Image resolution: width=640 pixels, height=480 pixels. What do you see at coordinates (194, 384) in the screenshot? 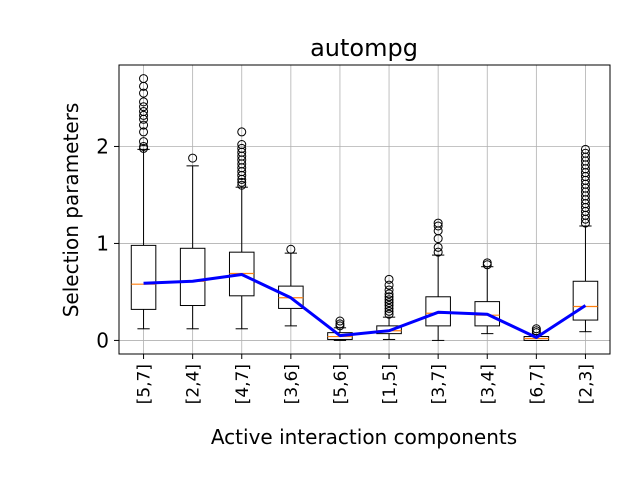
I see `x-tick-label: [2,4]` at bounding box center [194, 384].